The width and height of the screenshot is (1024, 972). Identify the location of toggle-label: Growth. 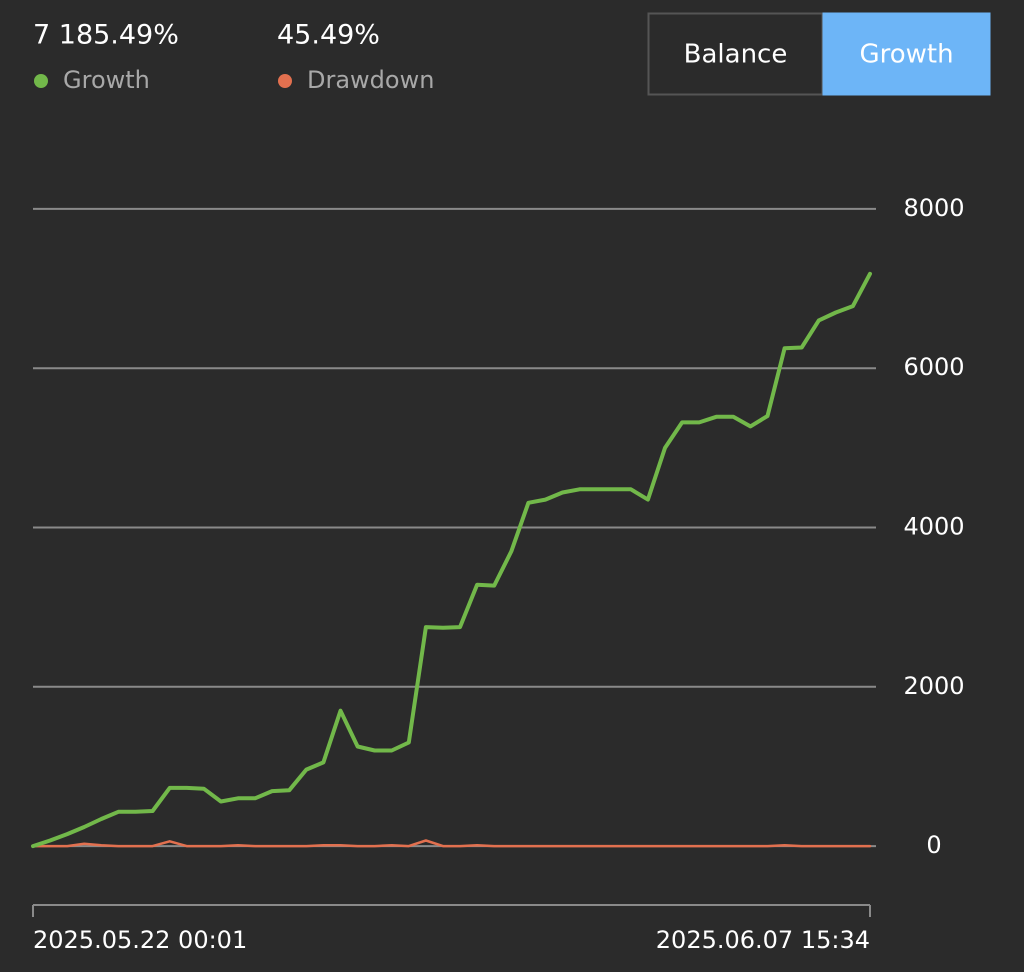
(906, 55).